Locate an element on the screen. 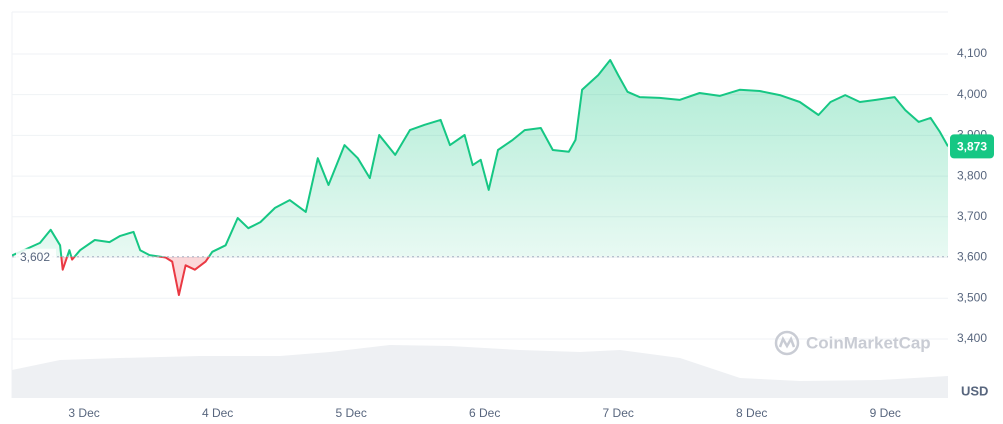 The height and width of the screenshot is (424, 1003). last-price-label: 3,873 is located at coordinates (972, 147).